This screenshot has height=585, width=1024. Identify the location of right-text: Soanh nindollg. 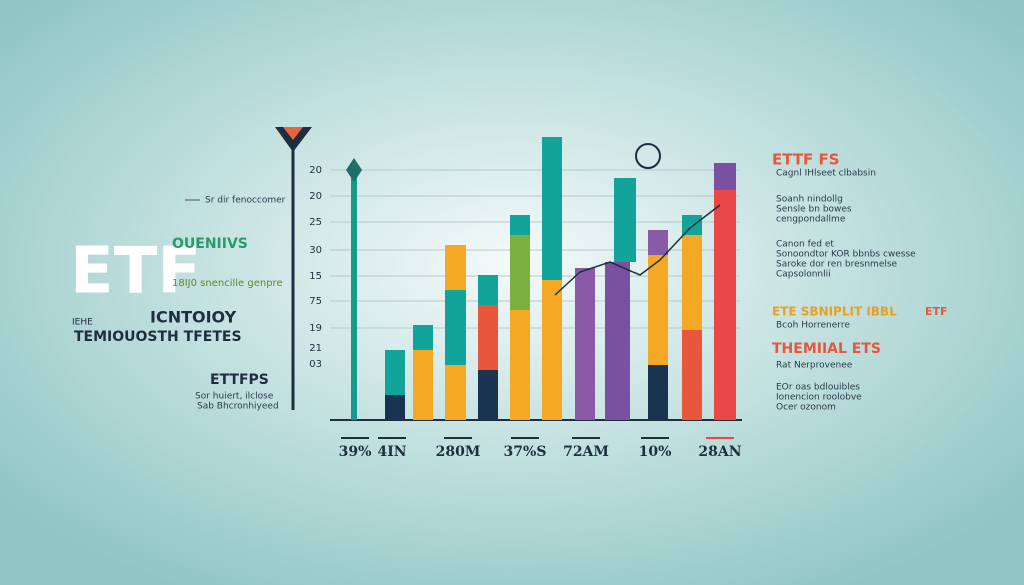
(809, 200).